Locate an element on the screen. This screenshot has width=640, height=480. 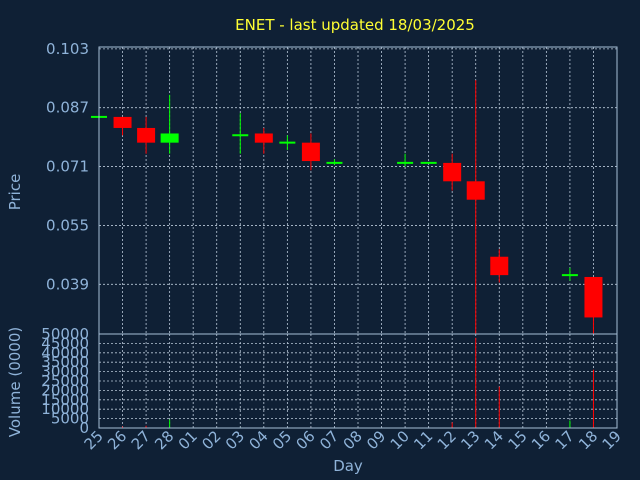
price-tick-label: 0.087 is located at coordinates (67, 108).